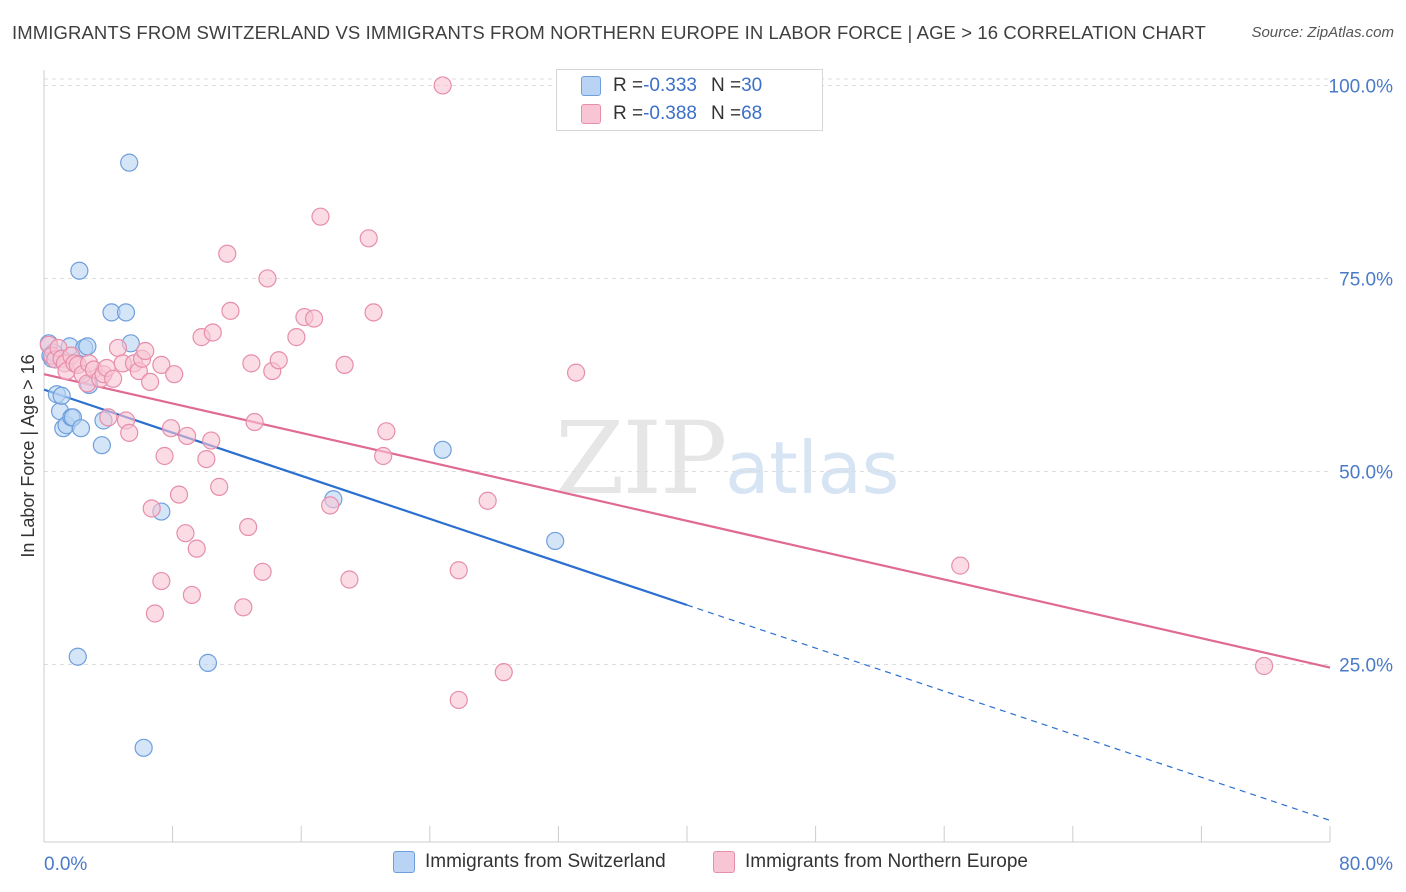 Image resolution: width=1406 pixels, height=892 pixels. I want to click on legend-label-switzerland: Immigrants from Switzerland, so click(545, 861).